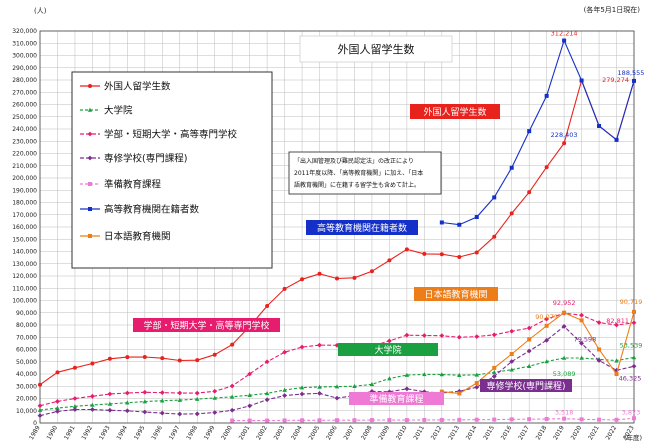 This screenshot has height=444, width=646. I want to click on note-line-3: 語教育機関」に在籍する留学生も含めて計上。, so click(357, 185).